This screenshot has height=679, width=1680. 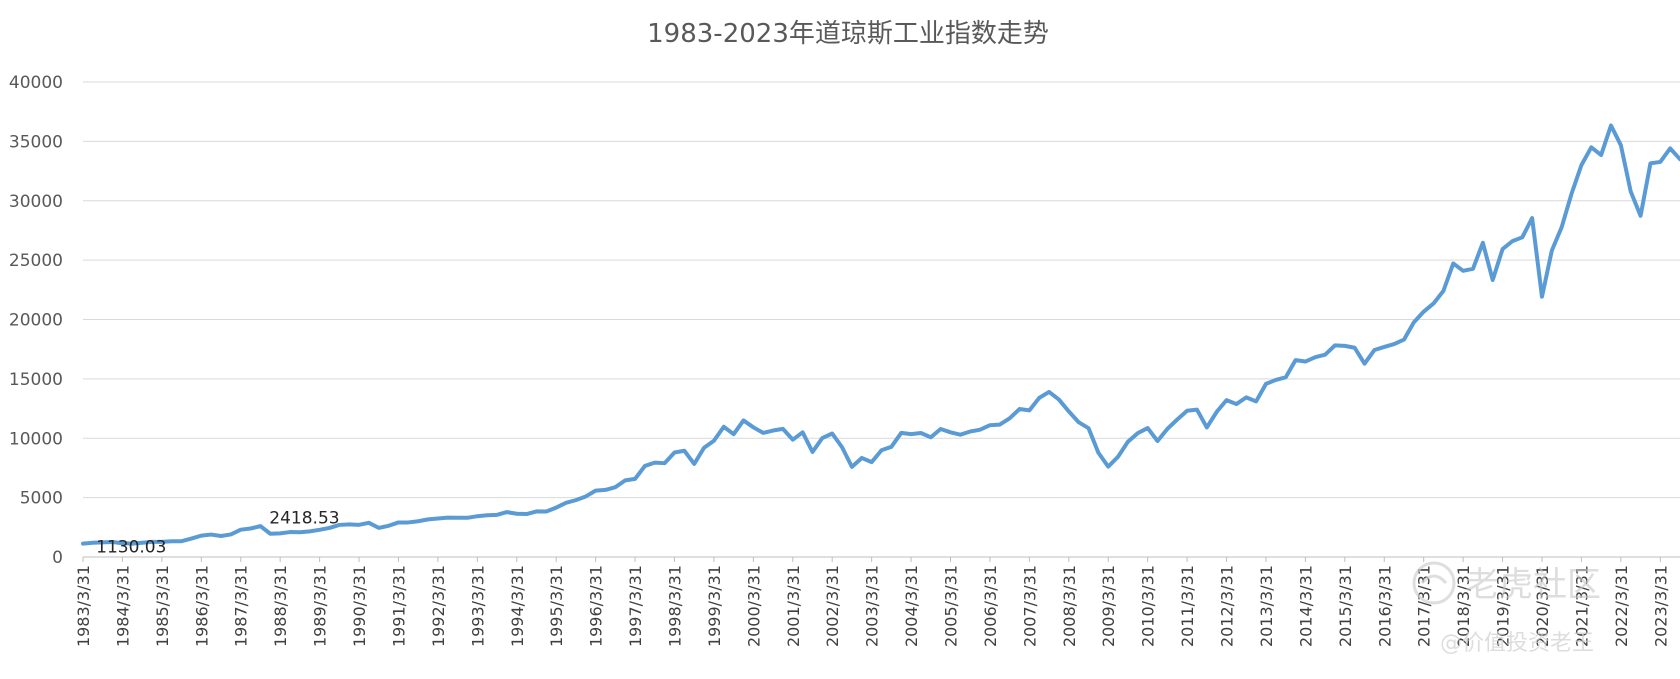 What do you see at coordinates (1148, 606) in the screenshot?
I see `x-tick-label: 2010/3/31` at bounding box center [1148, 606].